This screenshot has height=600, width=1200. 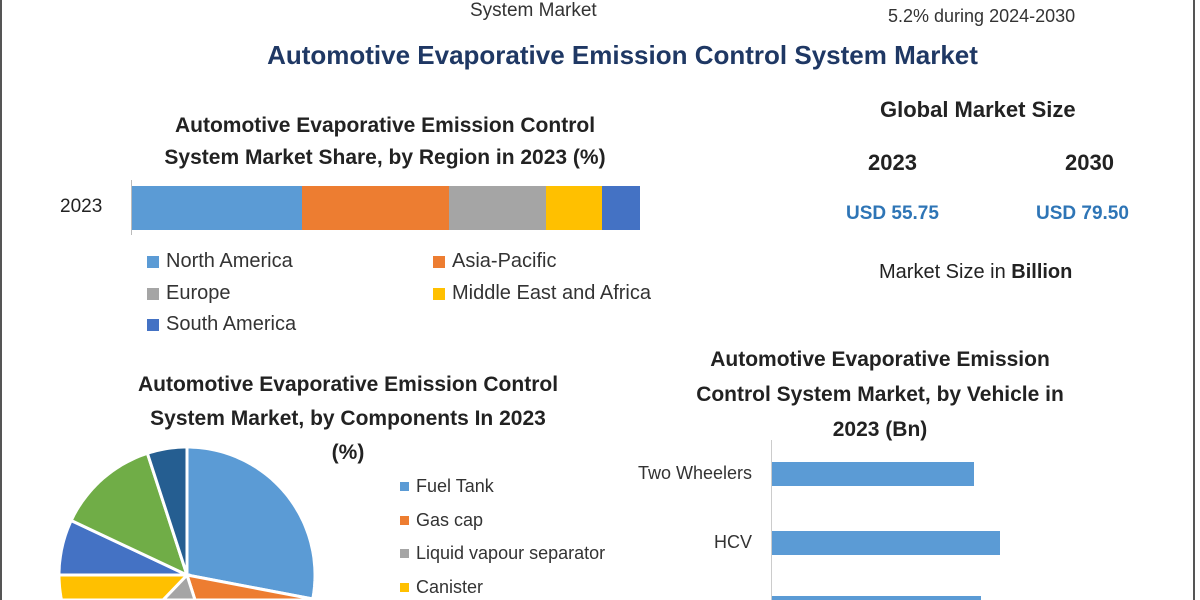 I want to click on legend-label: Middle East and Africa, so click(x=551, y=293).